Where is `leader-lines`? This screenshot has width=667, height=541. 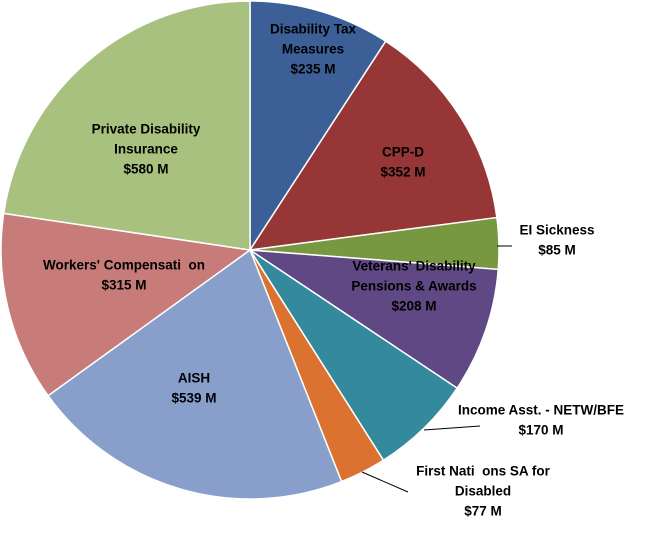 leader-lines is located at coordinates (436, 369).